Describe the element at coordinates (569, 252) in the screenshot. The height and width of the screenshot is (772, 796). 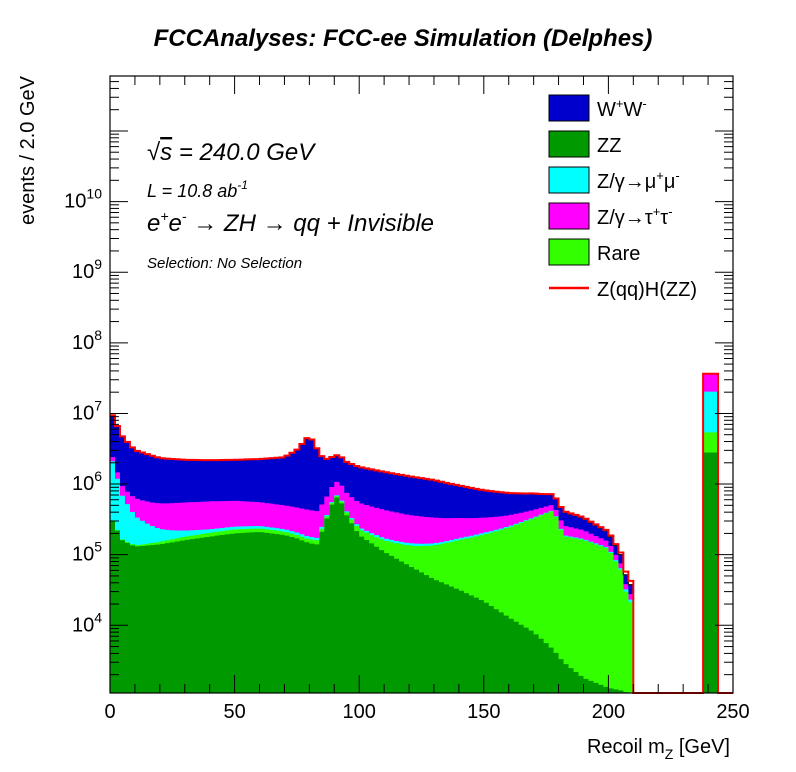
I see `legend-swatch-rare` at that location.